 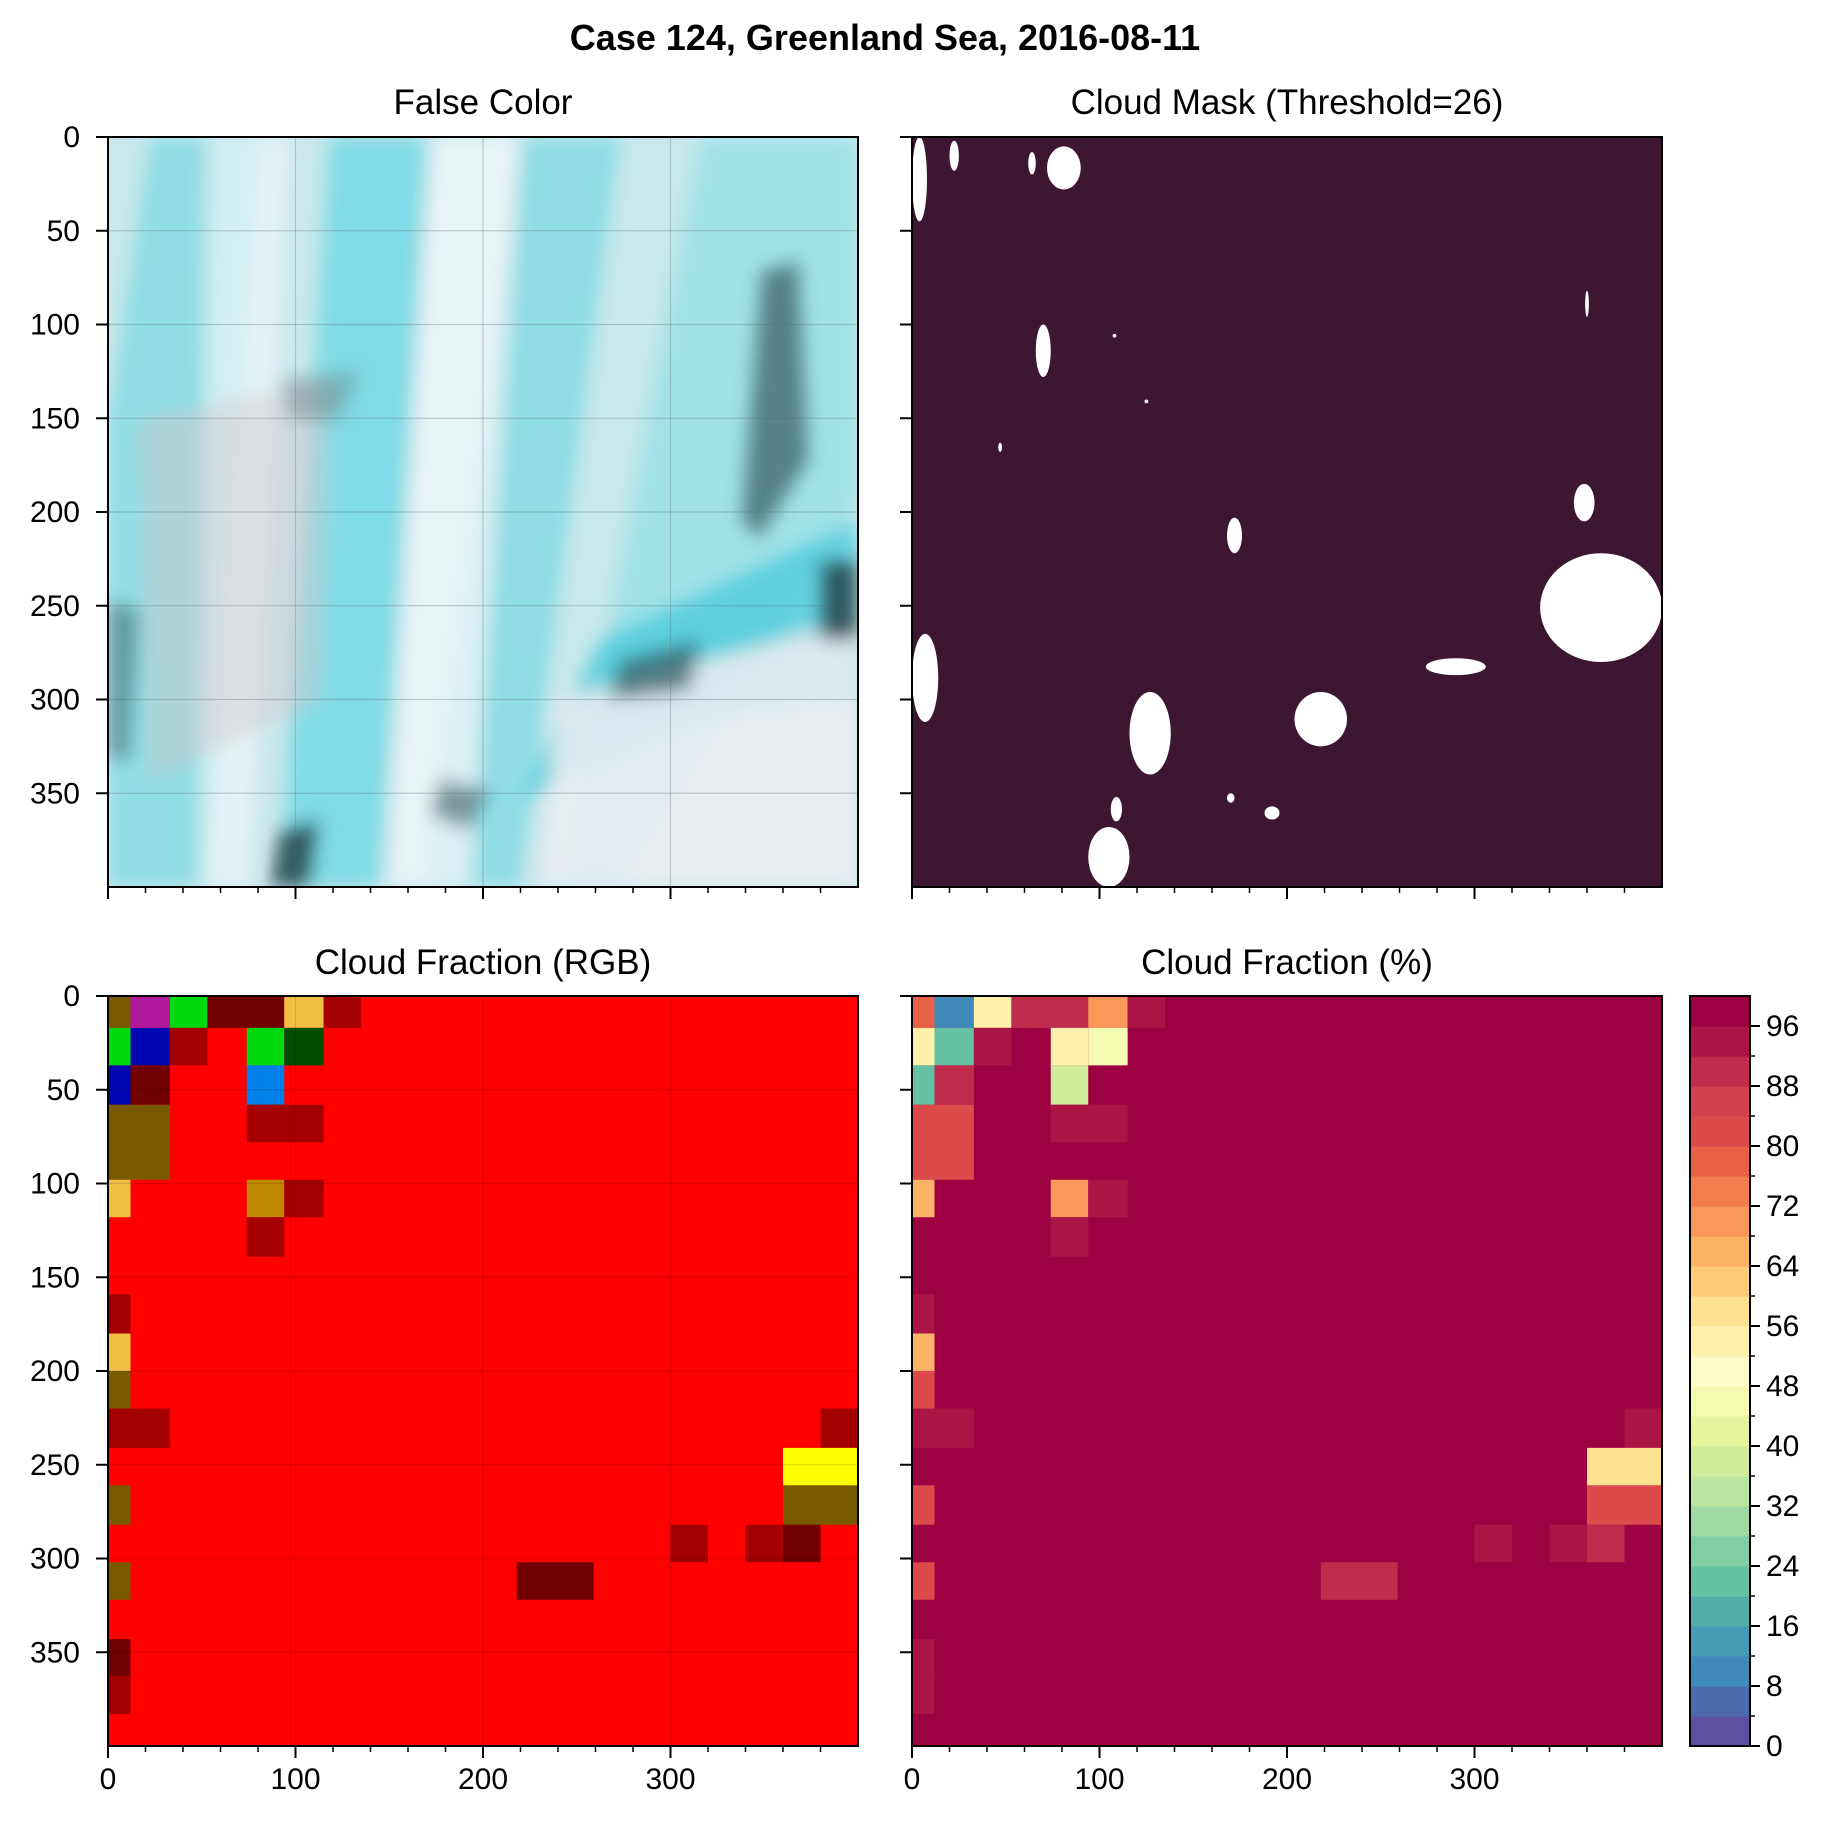 What do you see at coordinates (1782, 1386) in the screenshot?
I see `colorbar-tick-label: 48` at bounding box center [1782, 1386].